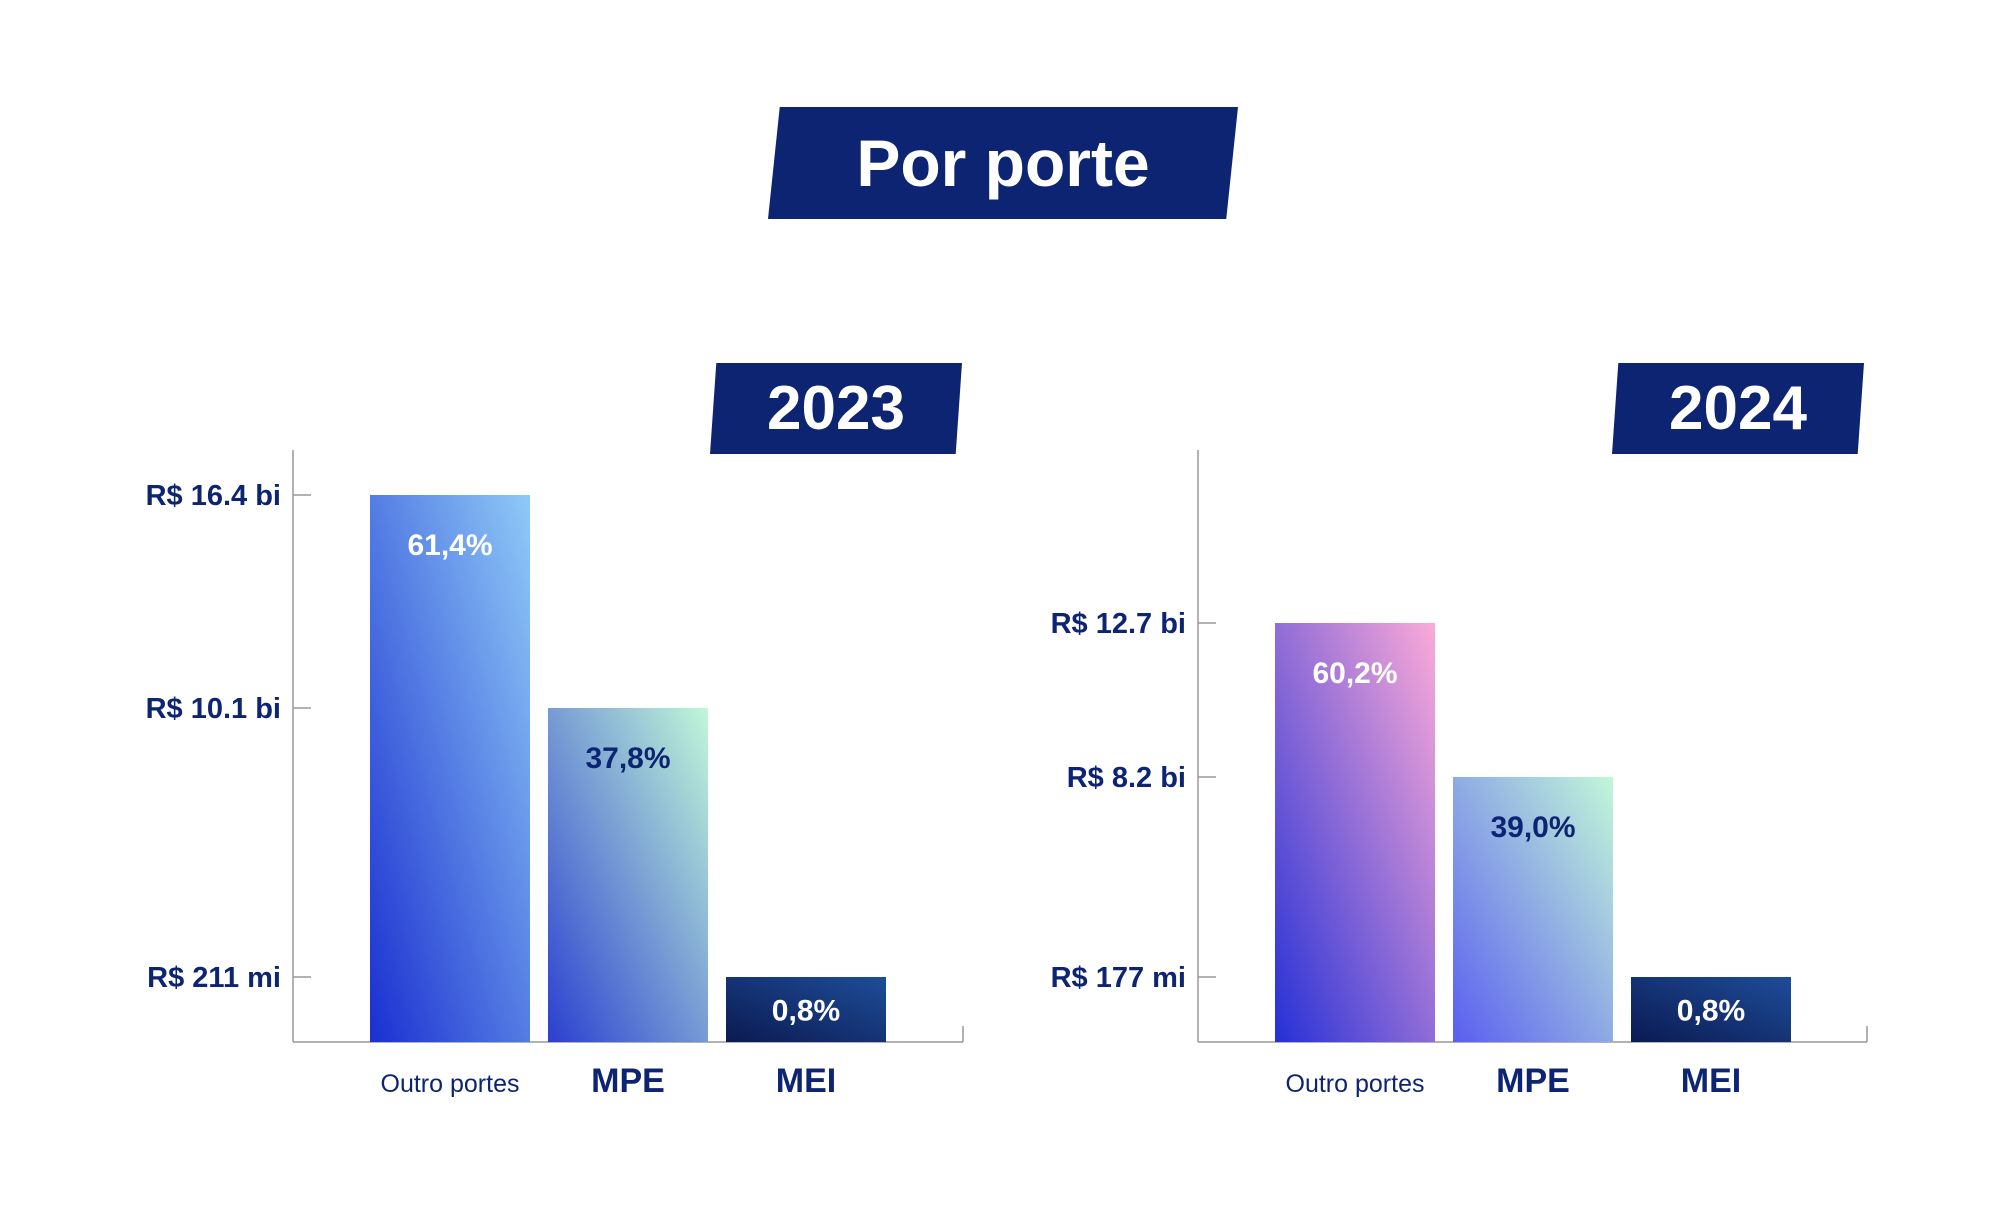  I want to click on chart-2023-title: 2023, so click(836, 408).